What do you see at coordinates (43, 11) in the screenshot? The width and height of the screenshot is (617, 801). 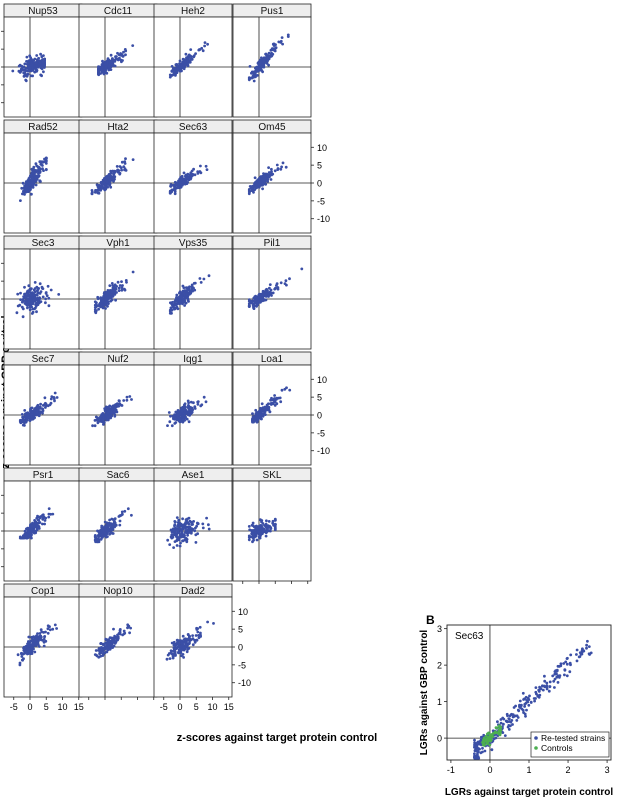 I see `panel-title: Nup53` at bounding box center [43, 11].